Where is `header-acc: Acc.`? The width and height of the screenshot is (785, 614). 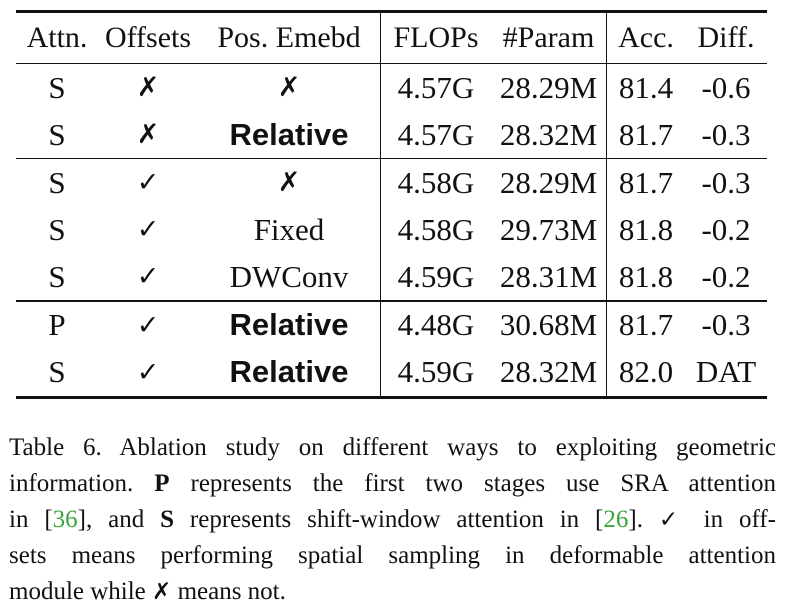 header-acc: Acc. is located at coordinates (646, 37).